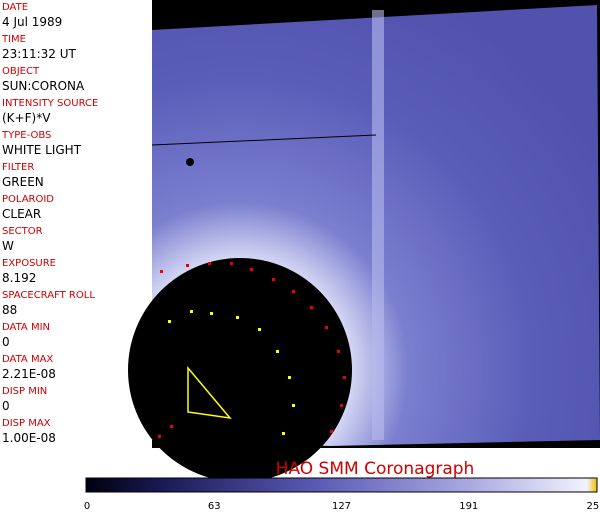 This screenshot has width=600, height=512. What do you see at coordinates (76, 112) in the screenshot?
I see `info-field: INTENSITY SOURCE (K+F)*V` at bounding box center [76, 112].